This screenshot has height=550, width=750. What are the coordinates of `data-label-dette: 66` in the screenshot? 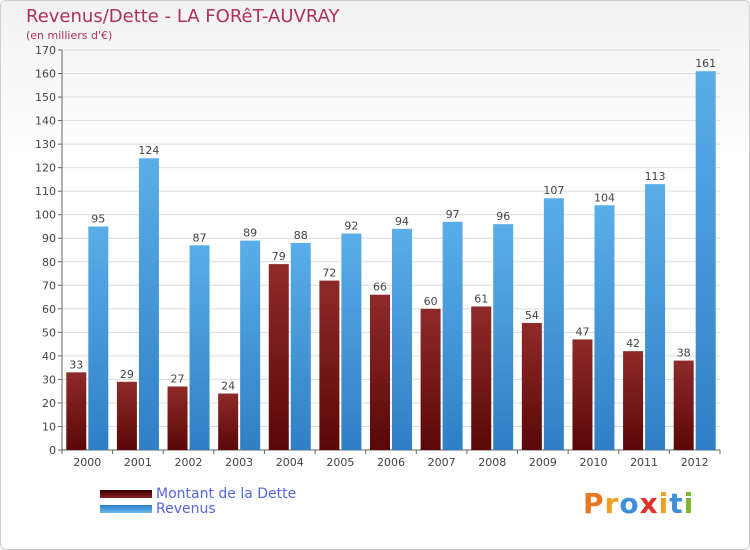 It's located at (380, 287).